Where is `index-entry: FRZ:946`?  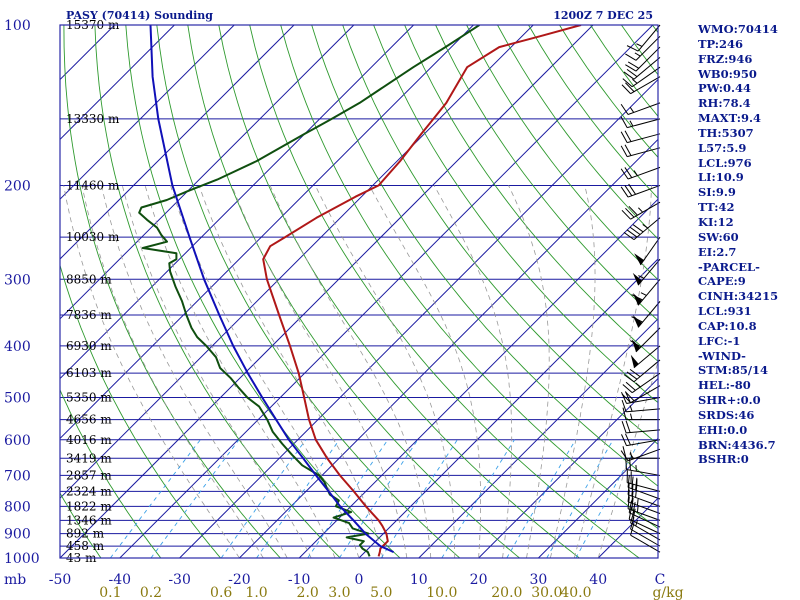
index-entry: FRZ:946 is located at coordinates (725, 58).